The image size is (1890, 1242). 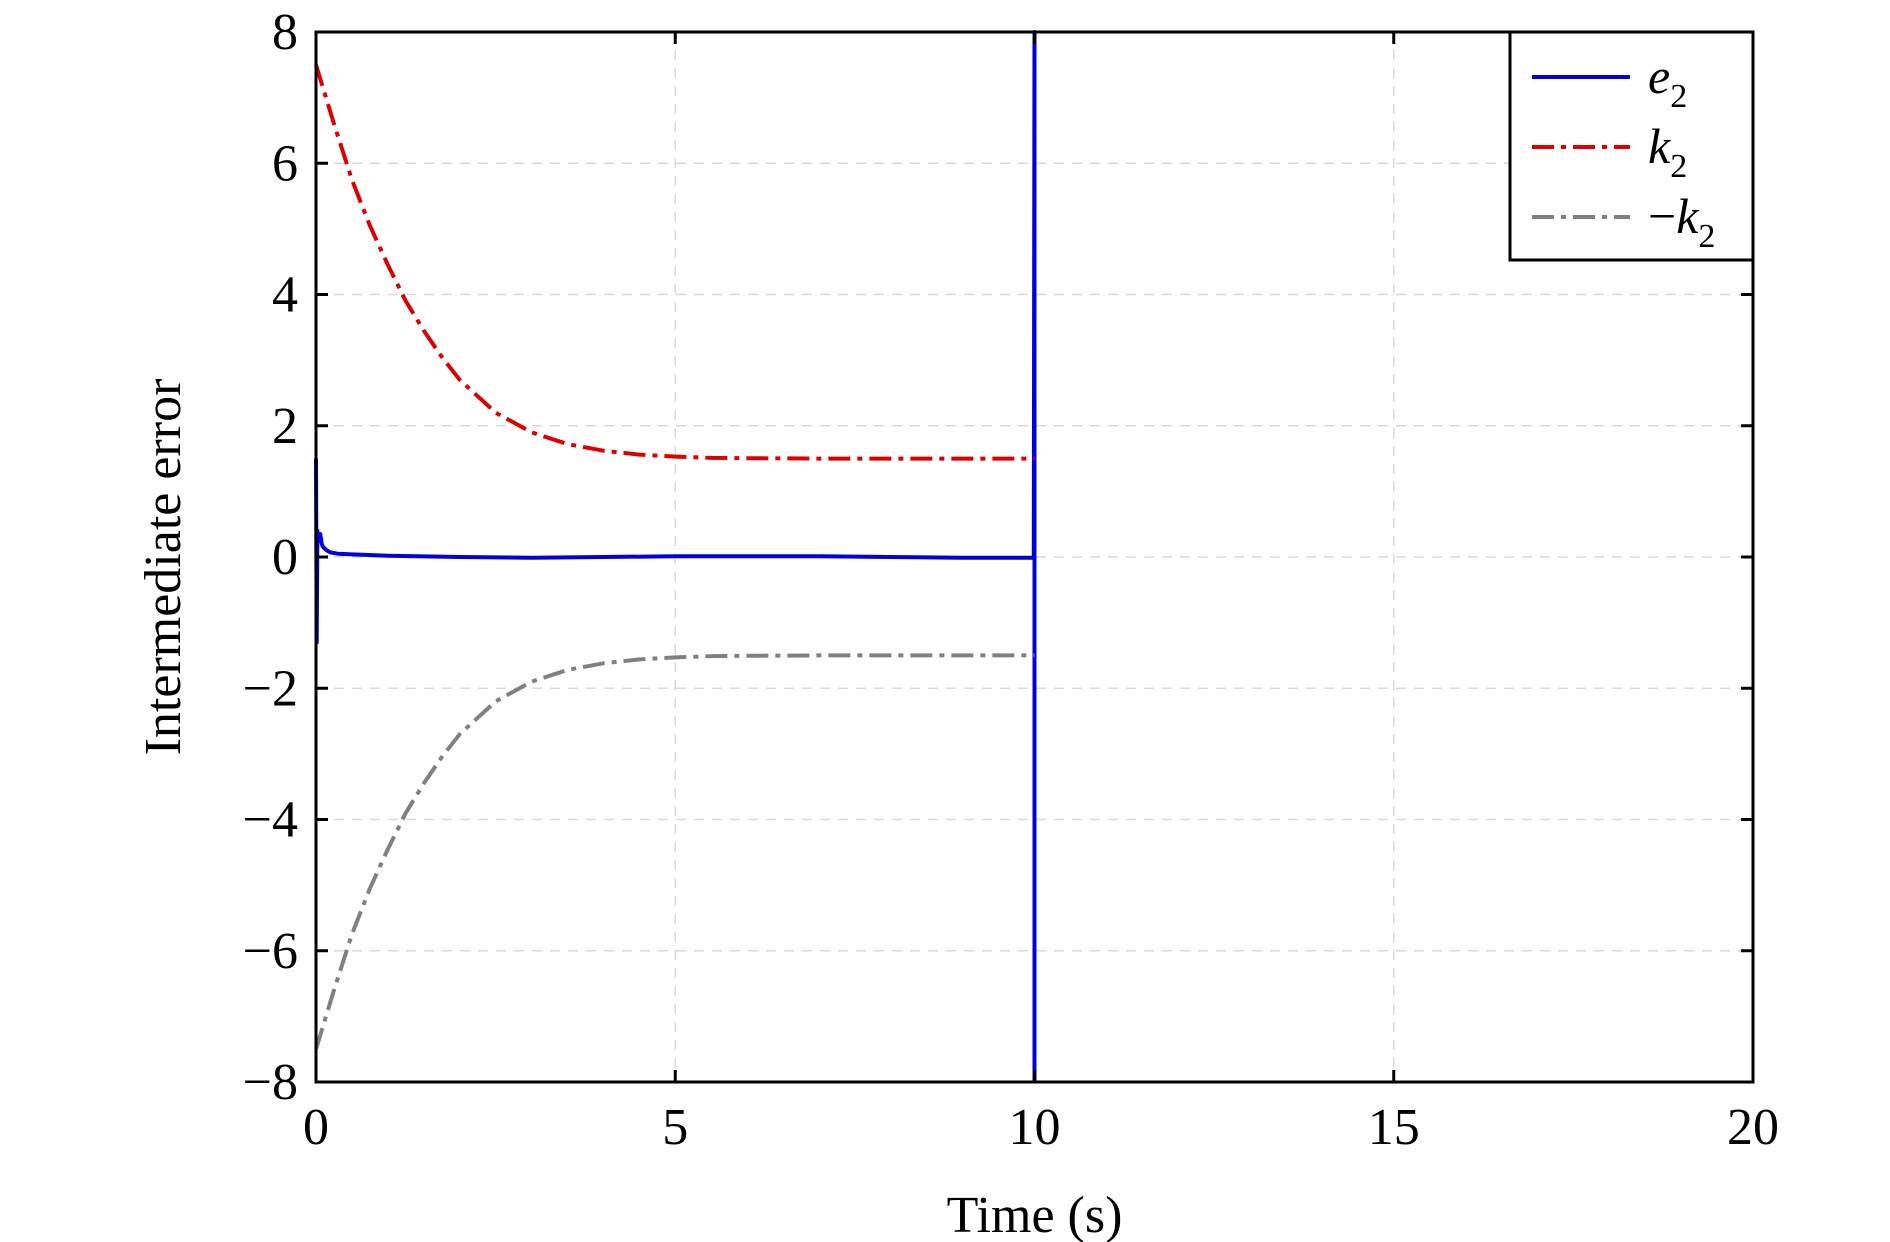 I want to click on y-tick-label: −2, so click(x=270, y=688).